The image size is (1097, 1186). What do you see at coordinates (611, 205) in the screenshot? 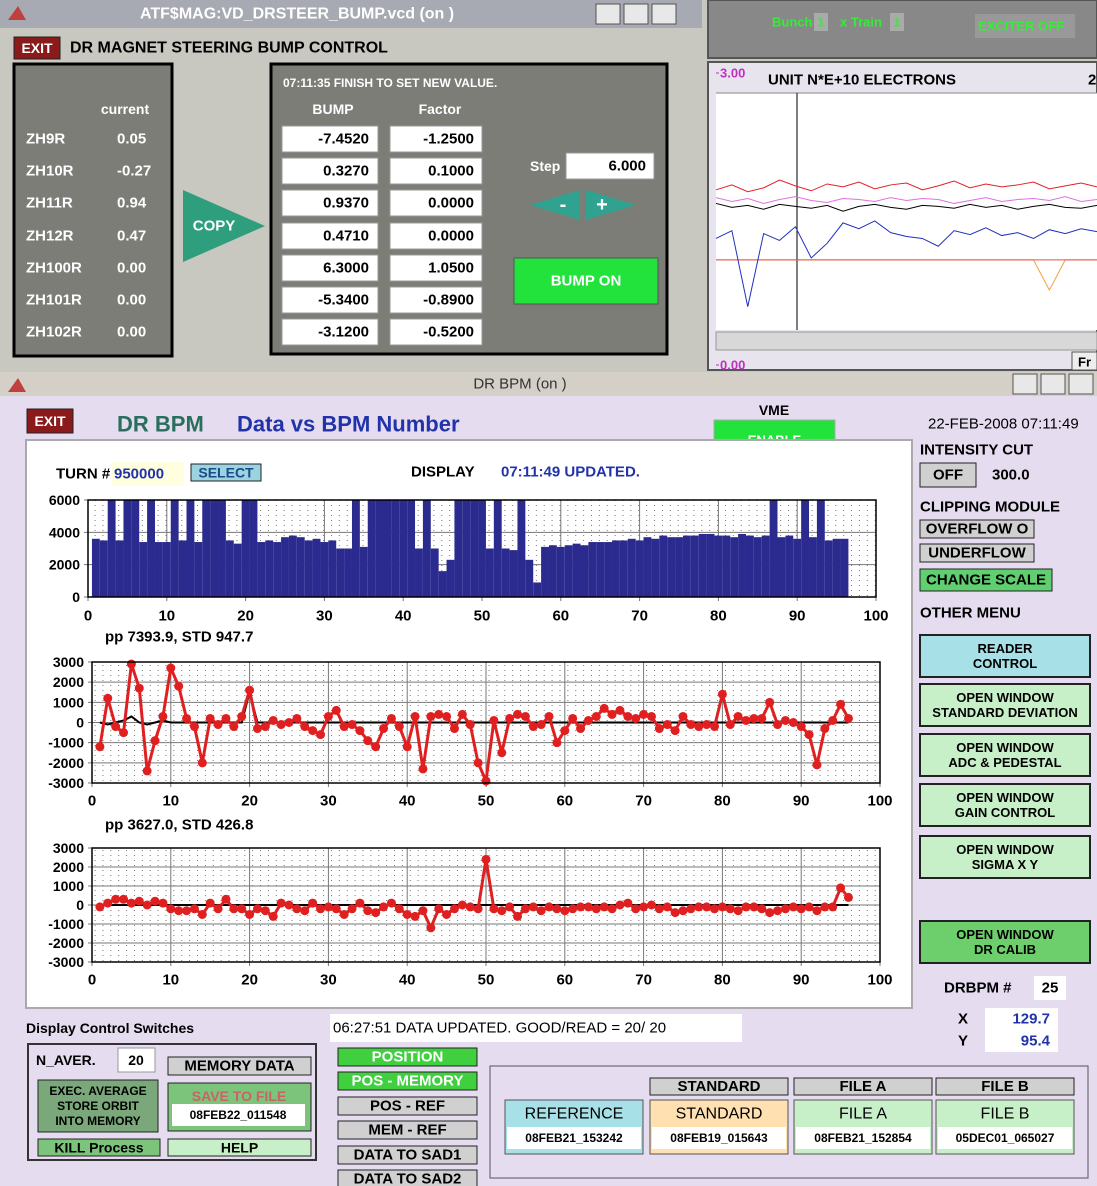
I see `increment-button` at bounding box center [611, 205].